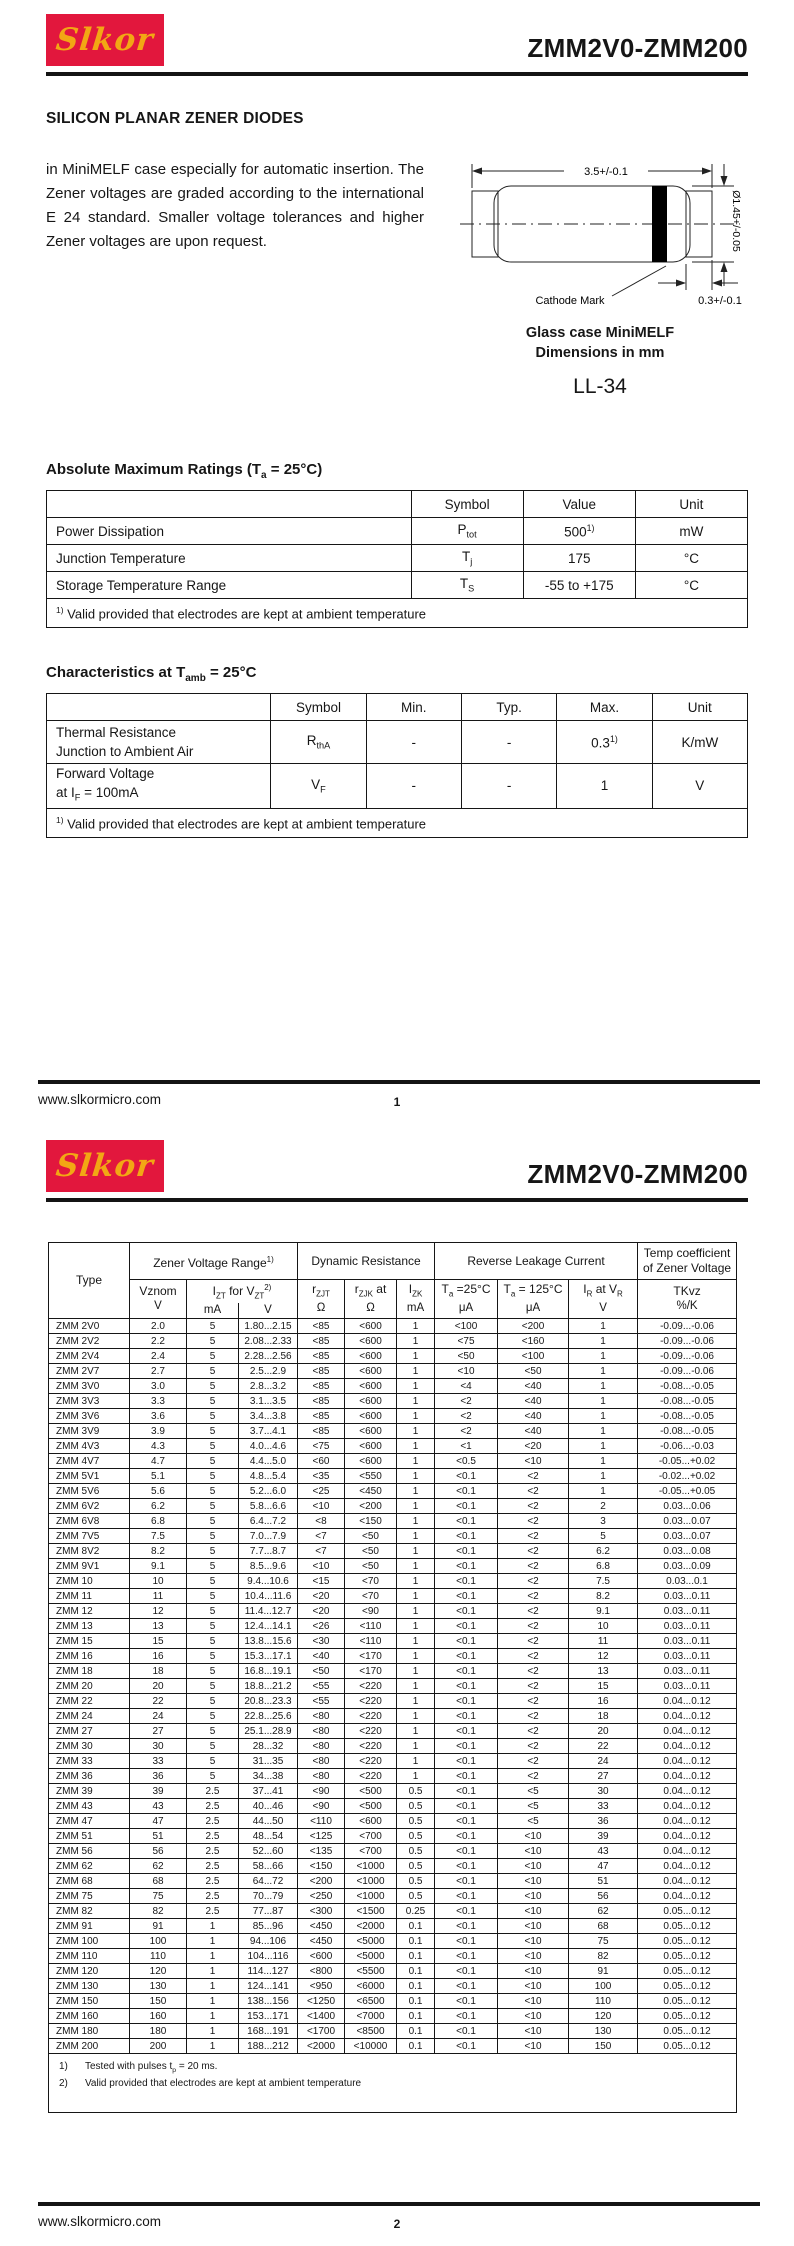 This screenshot has height=2246, width=794. Describe the element at coordinates (466, 1356) in the screenshot. I see `zener-table-cell: <50` at that location.